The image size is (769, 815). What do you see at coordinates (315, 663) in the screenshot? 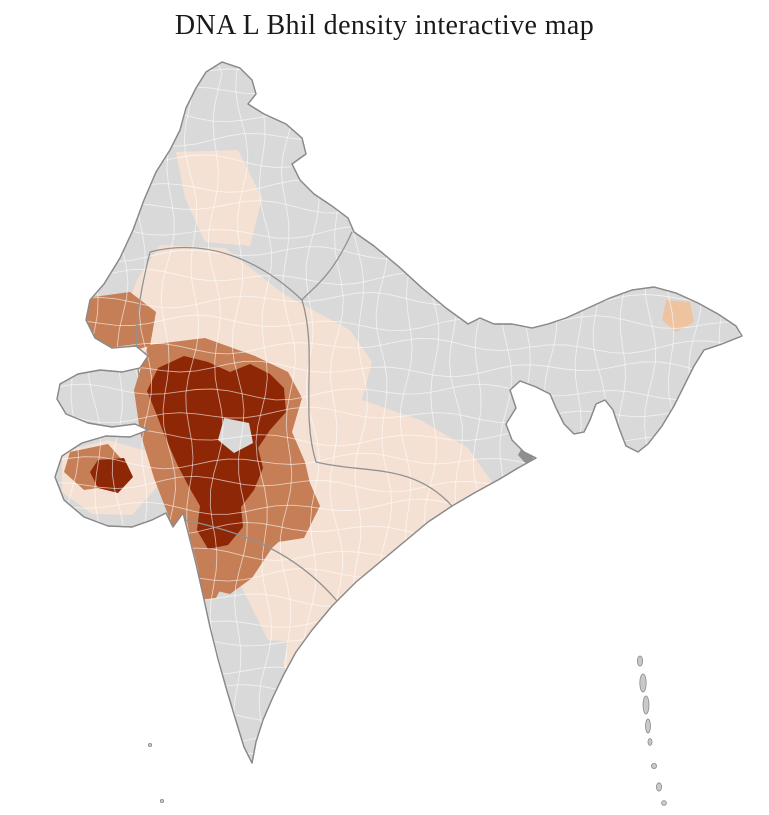
I see `region-low-south-tamil` at bounding box center [315, 663].